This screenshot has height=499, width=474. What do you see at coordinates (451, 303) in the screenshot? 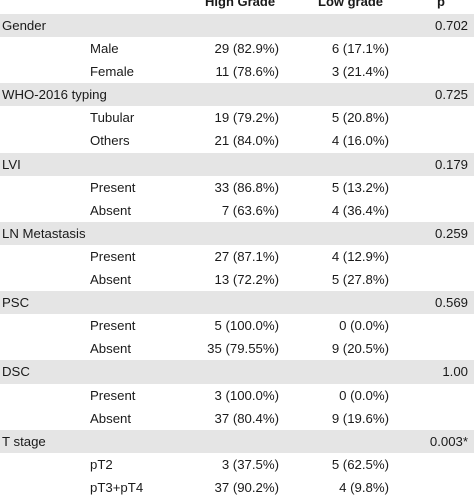
I see `row-p-value: 0.569` at bounding box center [451, 303].